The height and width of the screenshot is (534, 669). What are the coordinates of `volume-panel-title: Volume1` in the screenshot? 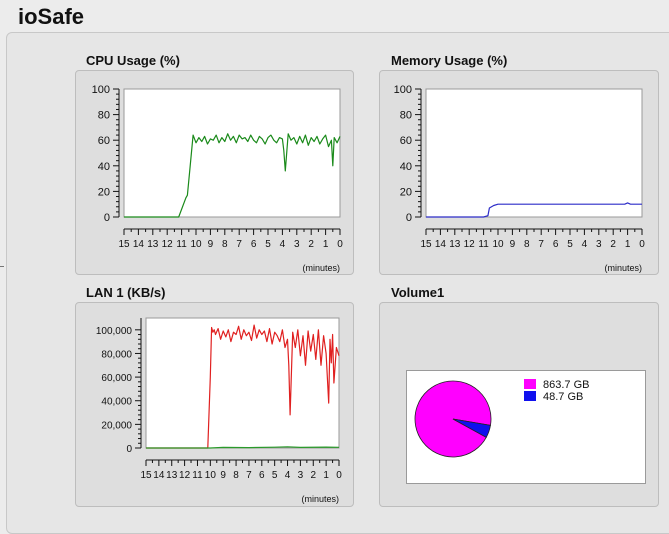 It's located at (418, 292).